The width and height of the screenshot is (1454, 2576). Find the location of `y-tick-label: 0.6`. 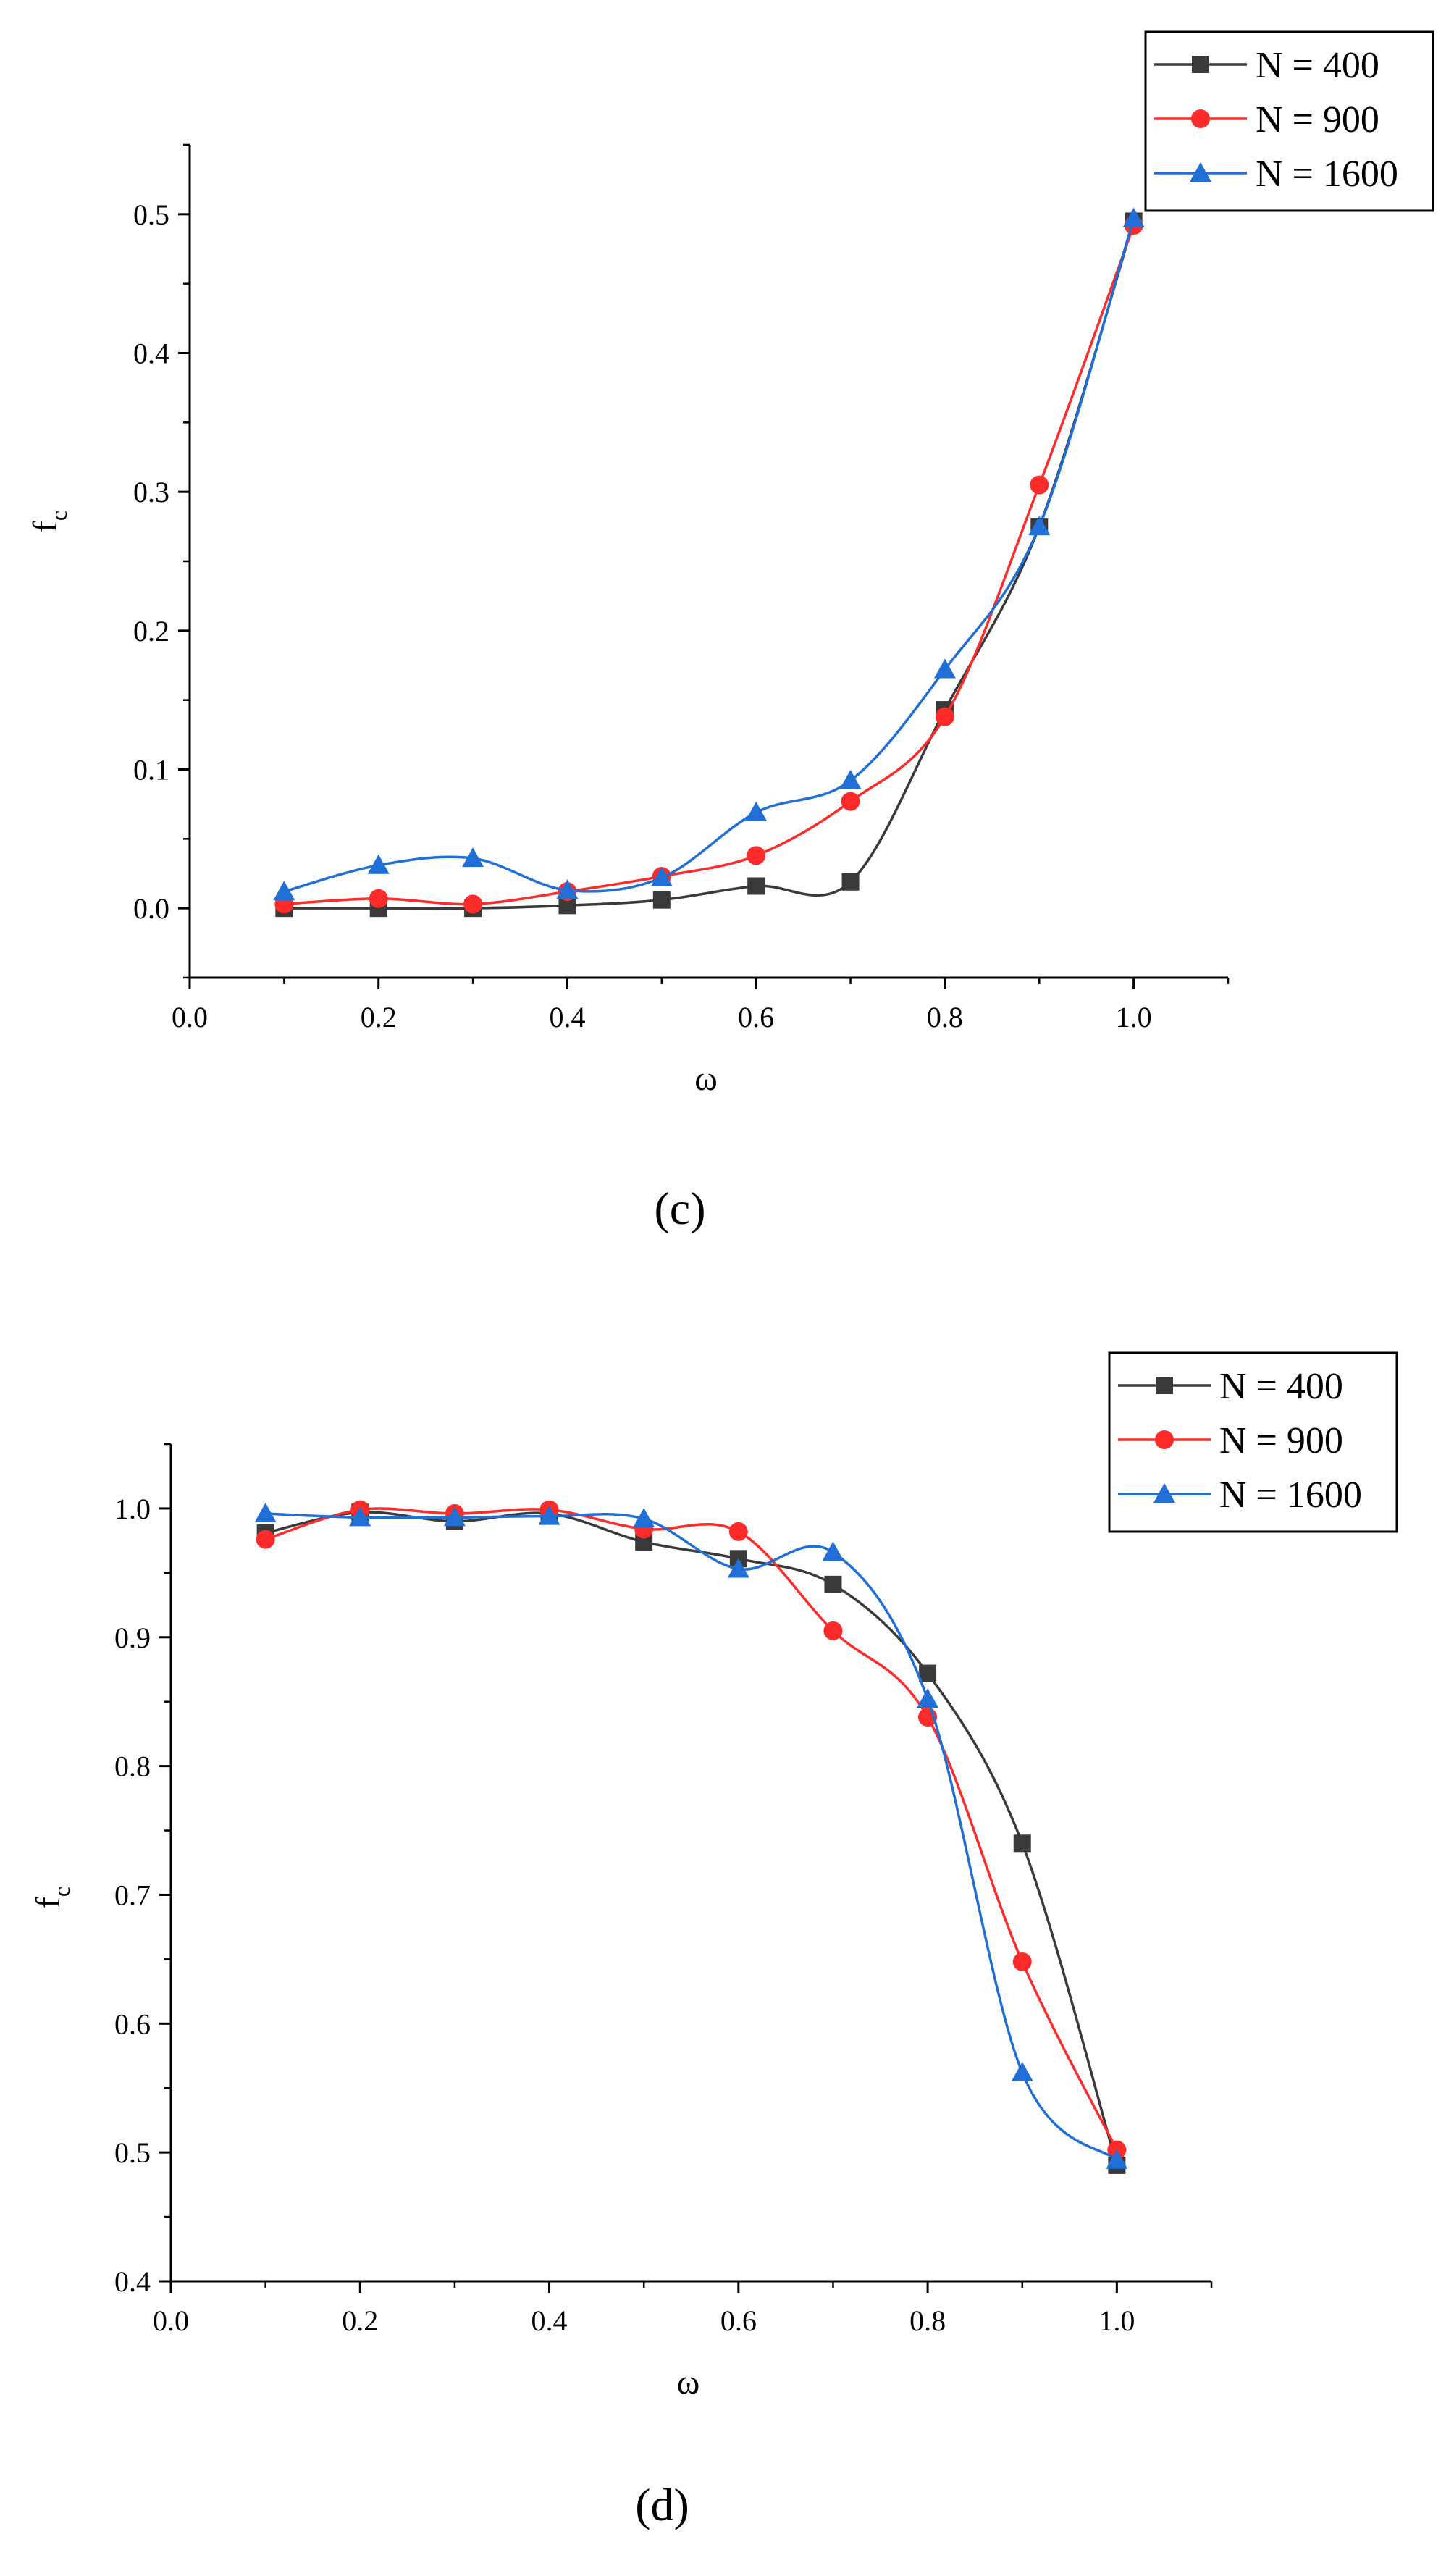

y-tick-label: 0.6 is located at coordinates (132, 2023).